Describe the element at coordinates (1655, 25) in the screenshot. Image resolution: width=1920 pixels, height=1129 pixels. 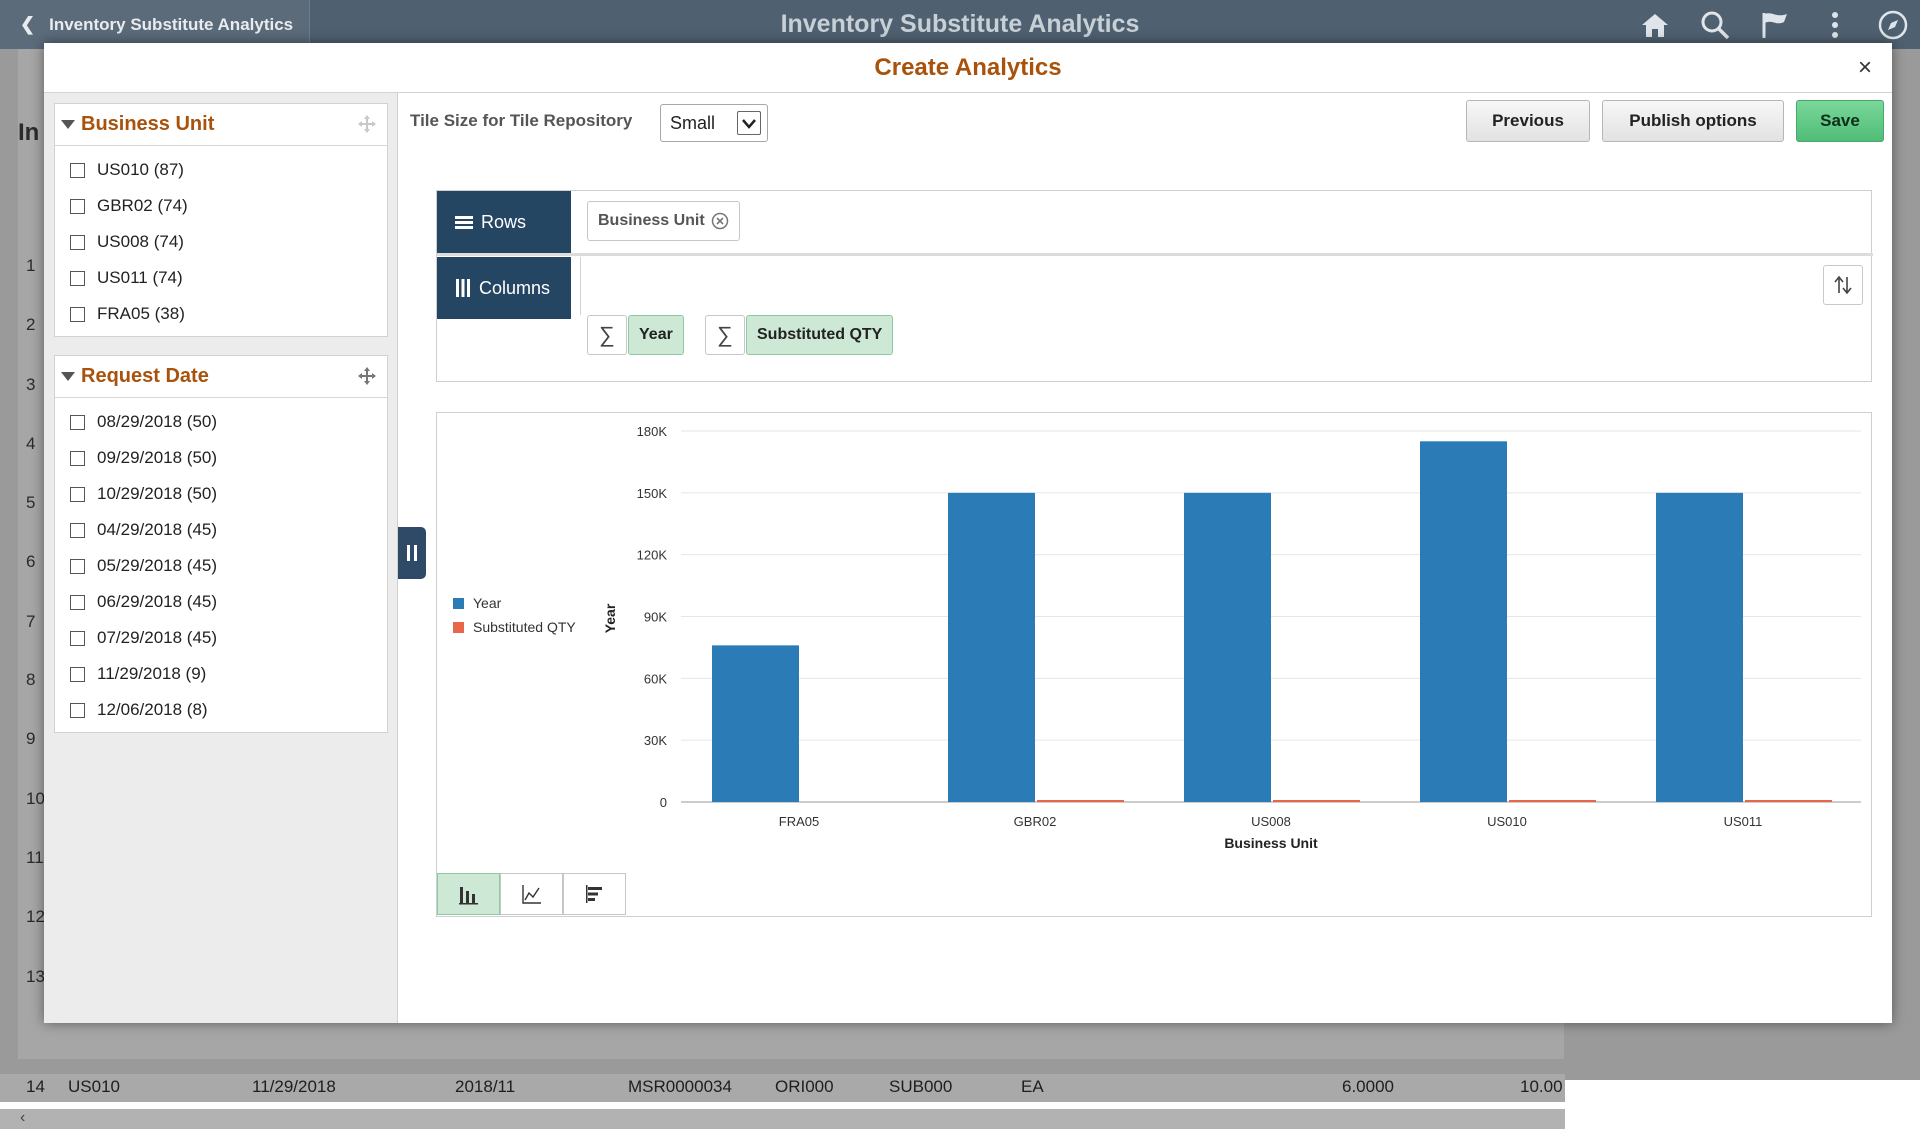
I see `home-icon` at that location.